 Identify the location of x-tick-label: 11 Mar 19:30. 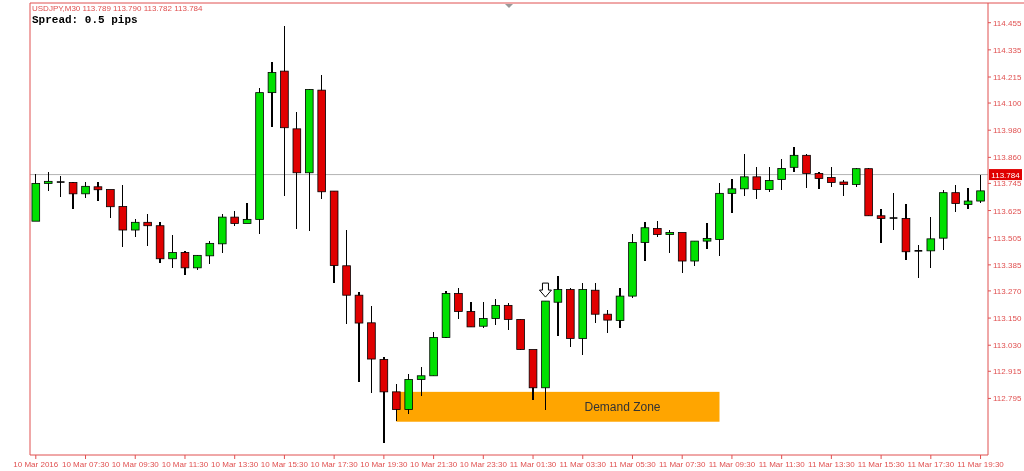
(981, 464).